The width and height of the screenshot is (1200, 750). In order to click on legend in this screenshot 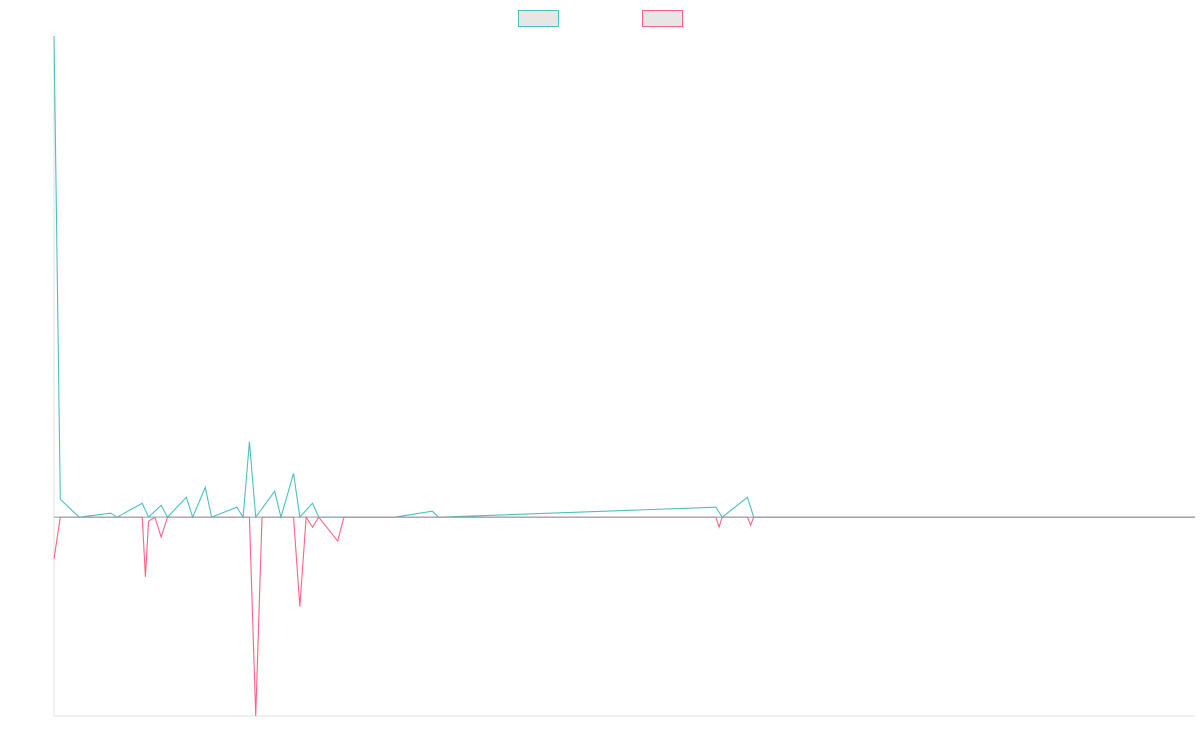, I will do `click(600, 18)`.